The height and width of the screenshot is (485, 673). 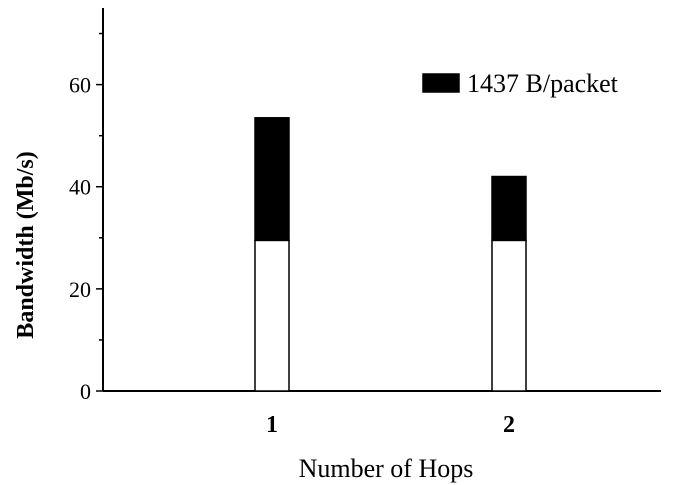 I want to click on legend-label: 1437 B/packet, so click(x=543, y=83).